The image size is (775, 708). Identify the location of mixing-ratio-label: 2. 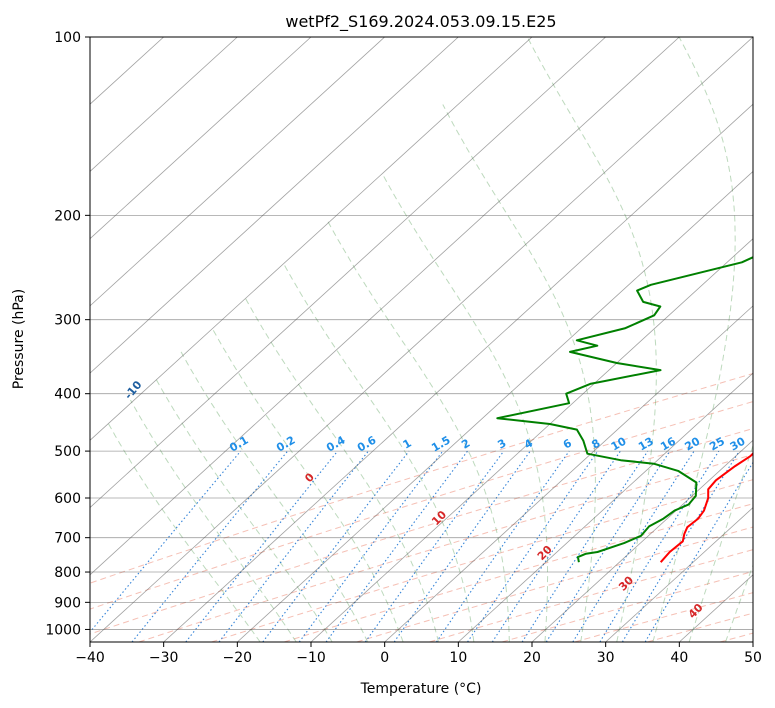
(465, 444).